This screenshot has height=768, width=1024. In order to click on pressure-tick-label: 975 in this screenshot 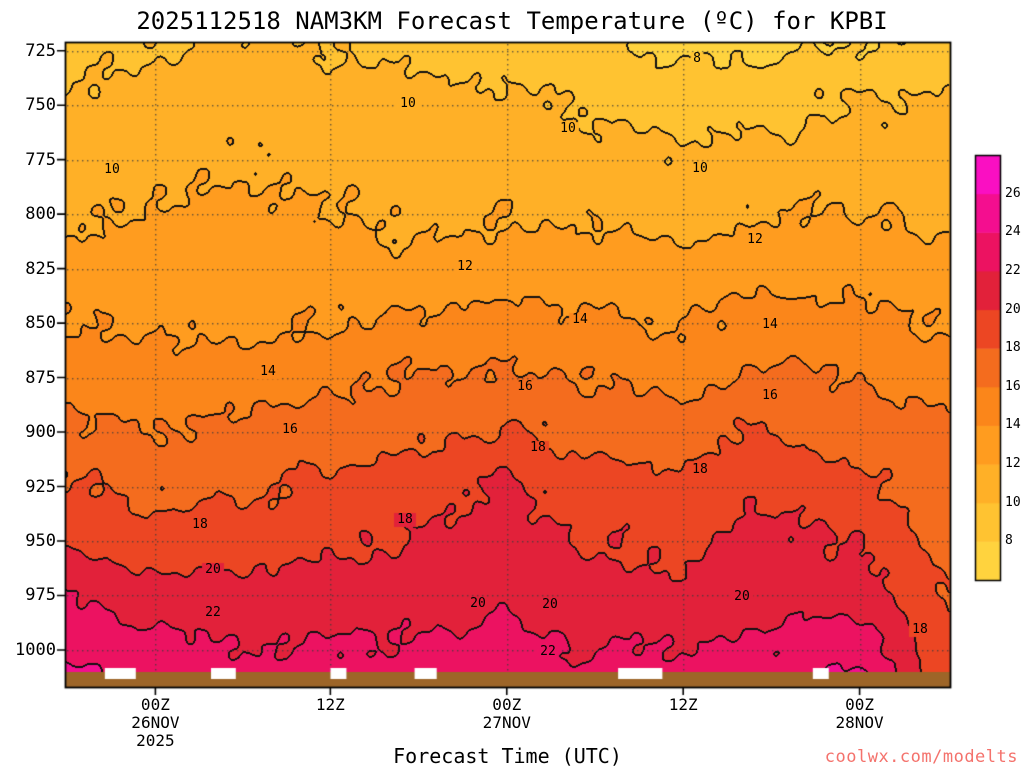, I will do `click(40, 595)`.